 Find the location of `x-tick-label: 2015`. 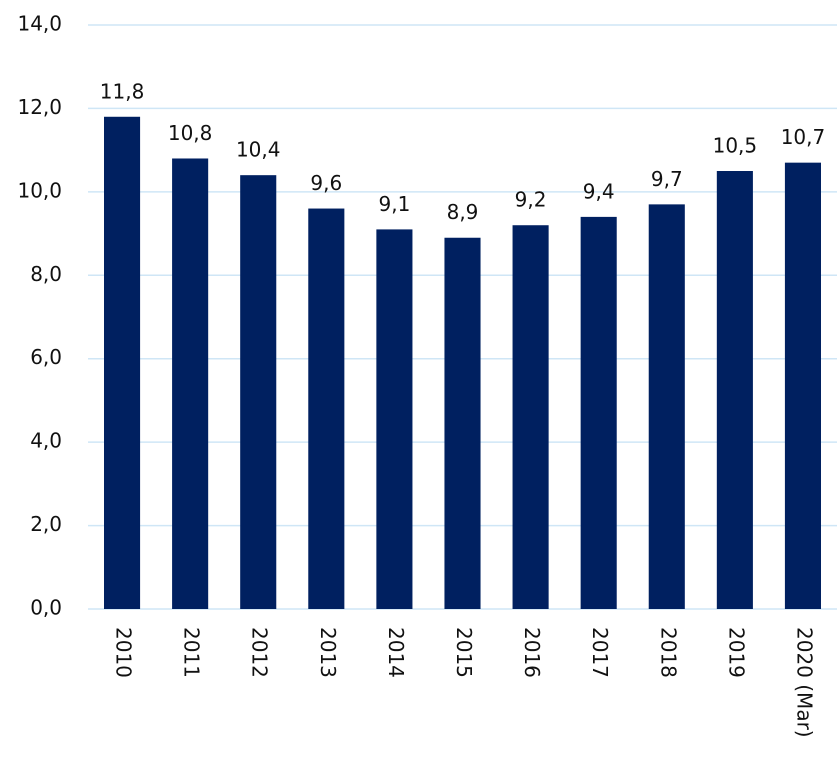

x-tick-label: 2015 is located at coordinates (464, 652).